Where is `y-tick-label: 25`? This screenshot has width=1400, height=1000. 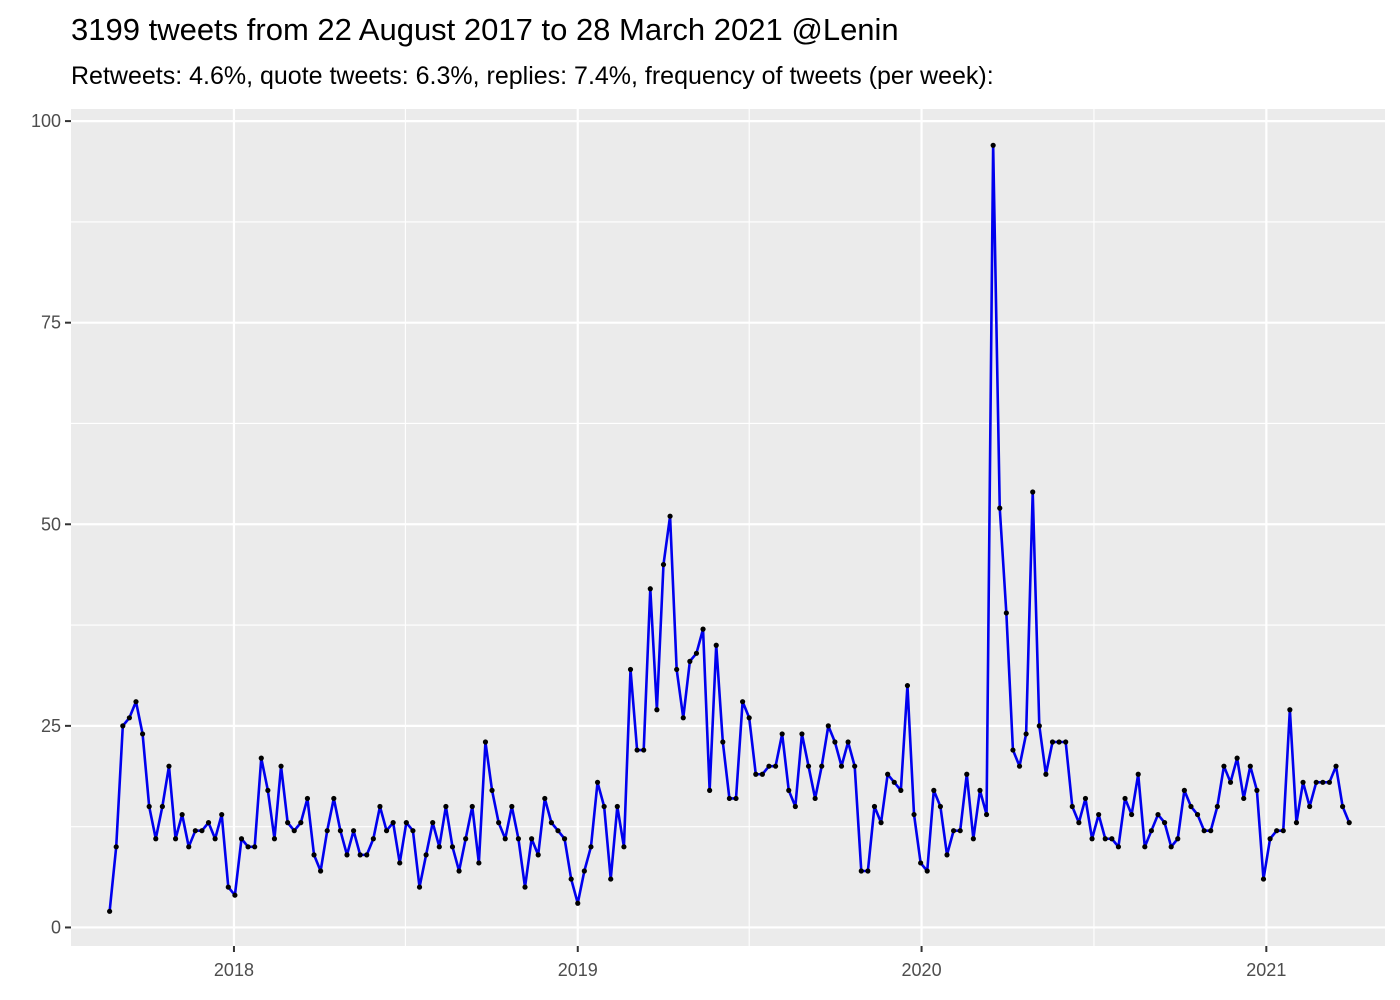 y-tick-label: 25 is located at coordinates (51, 726).